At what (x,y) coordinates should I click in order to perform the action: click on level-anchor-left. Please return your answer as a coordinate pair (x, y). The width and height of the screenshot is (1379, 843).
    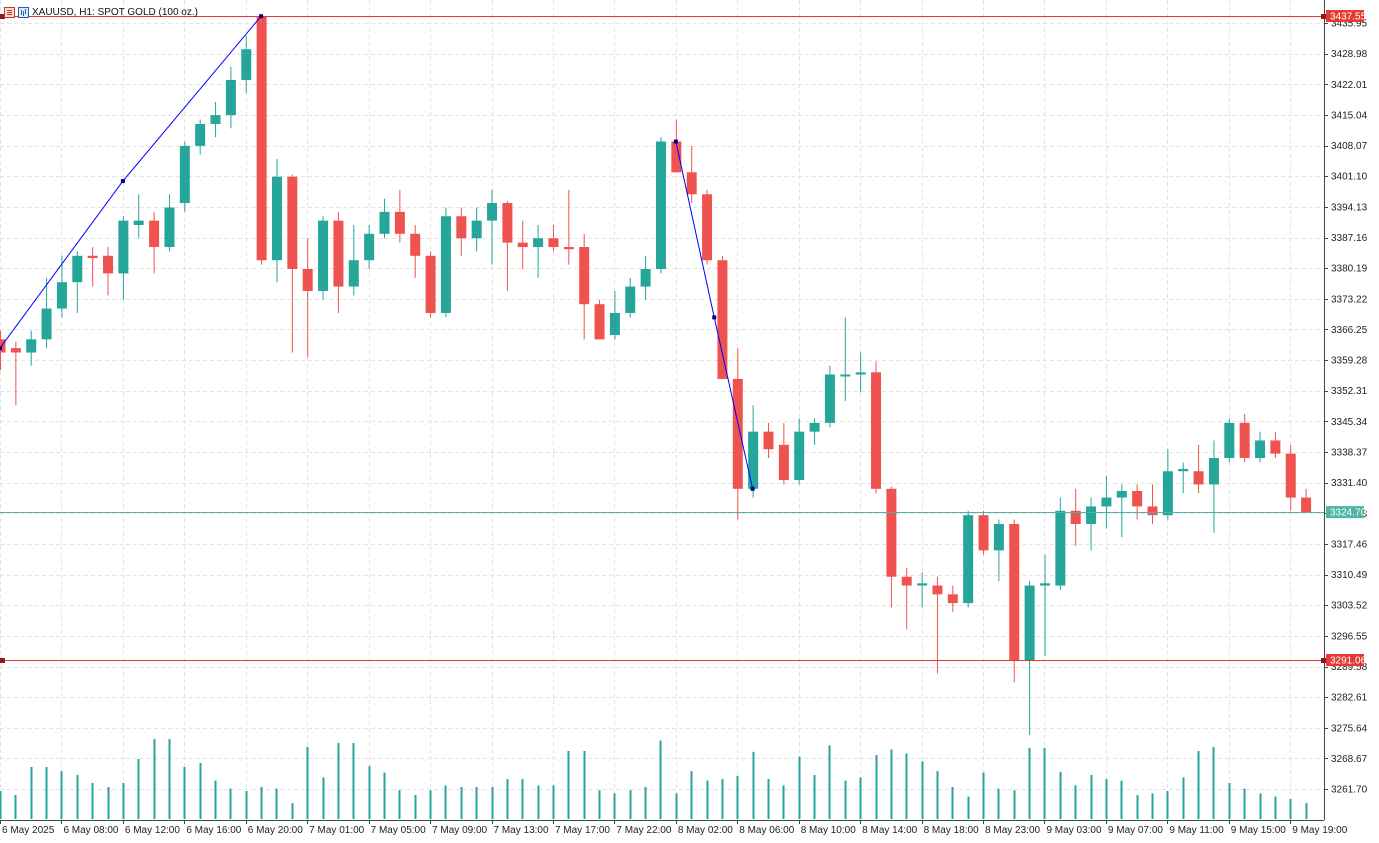
    Looking at the image, I should click on (2, 16).